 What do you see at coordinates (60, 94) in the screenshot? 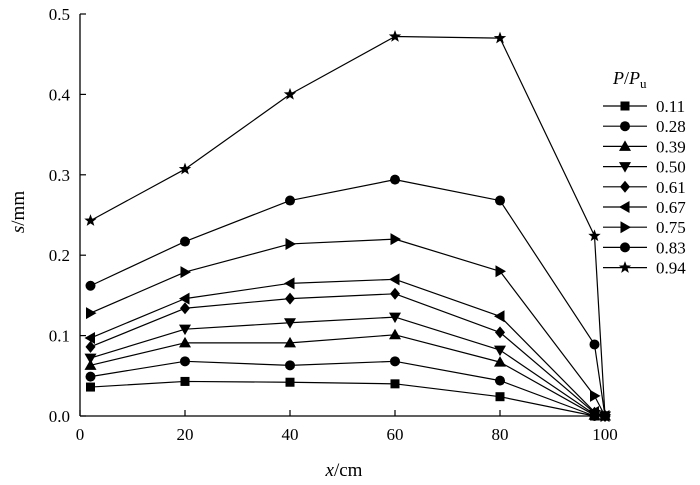
I see `y-tick-label: 0.4` at bounding box center [60, 94].